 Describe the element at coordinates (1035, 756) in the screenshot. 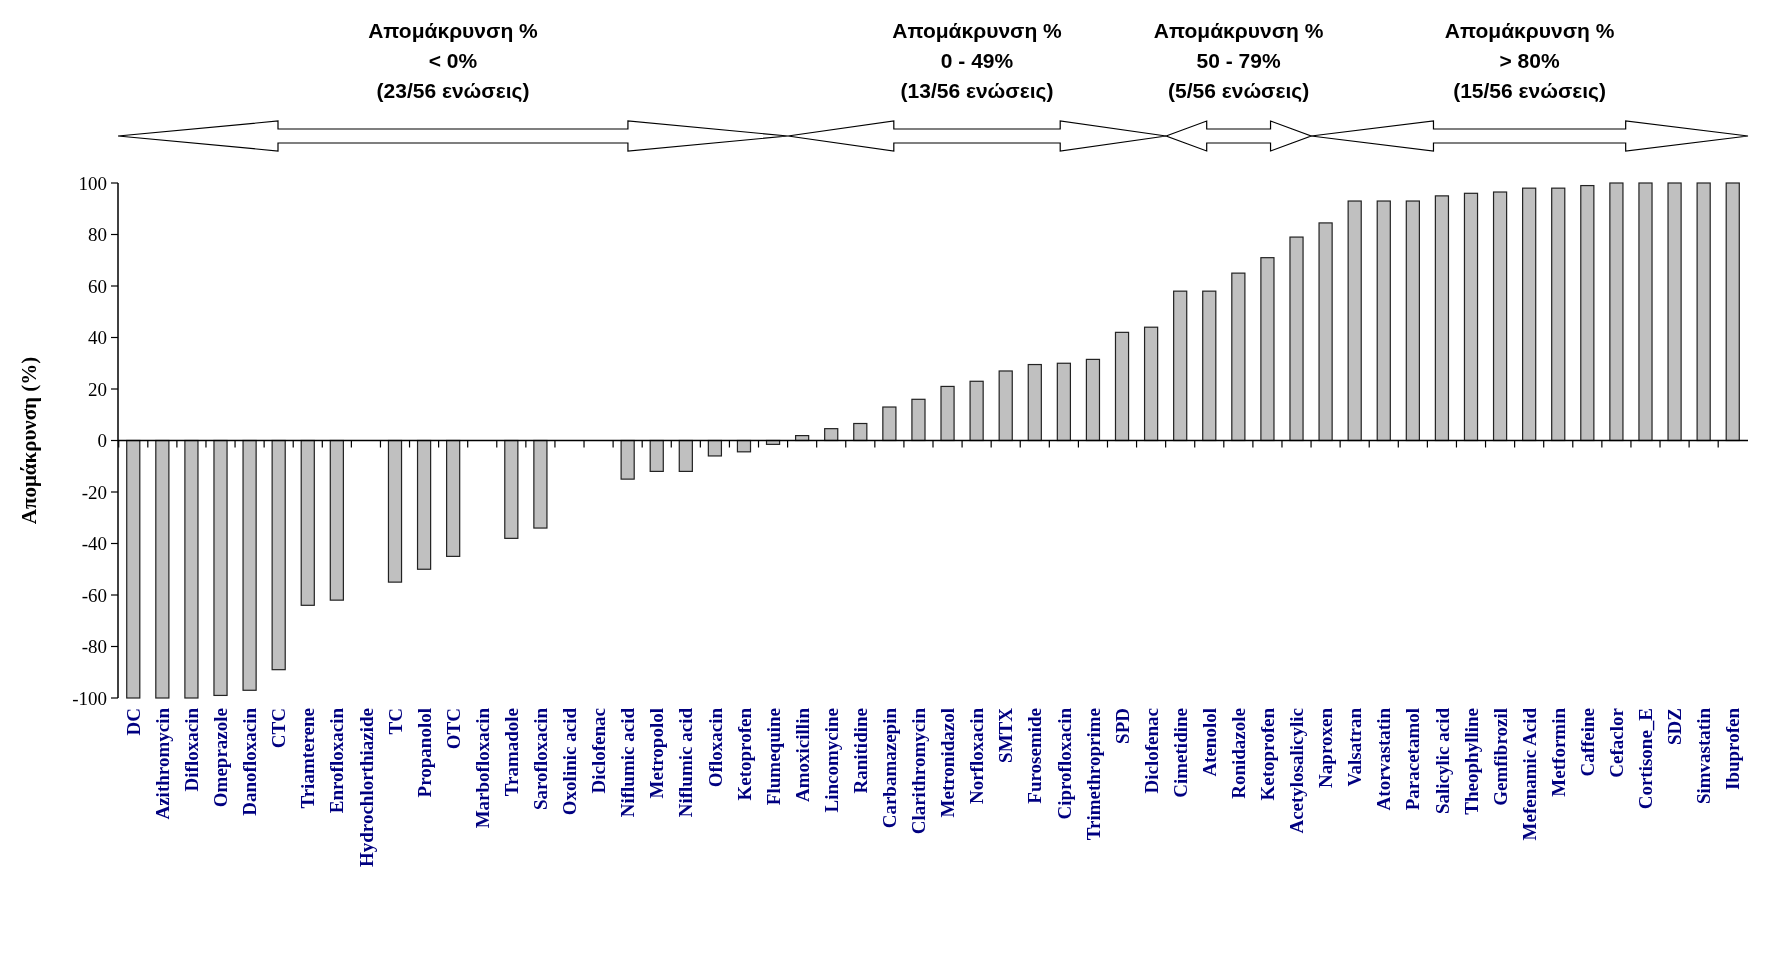

I see `x-tick-label: Furosemide` at that location.